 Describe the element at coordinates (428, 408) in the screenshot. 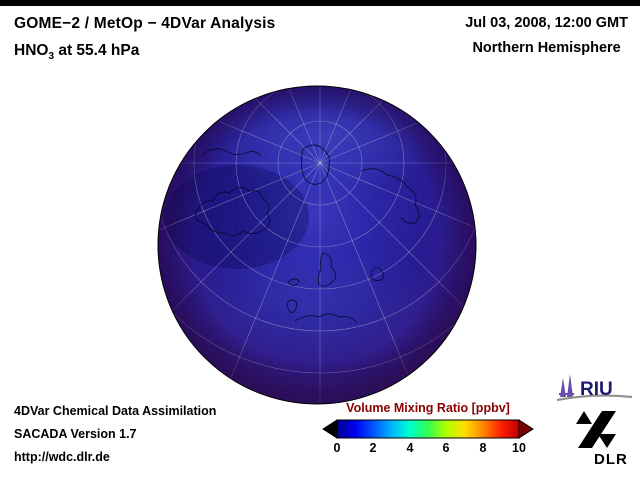

I see `colorbar-title: Volume Mixing Ratio [ppbv]` at that location.